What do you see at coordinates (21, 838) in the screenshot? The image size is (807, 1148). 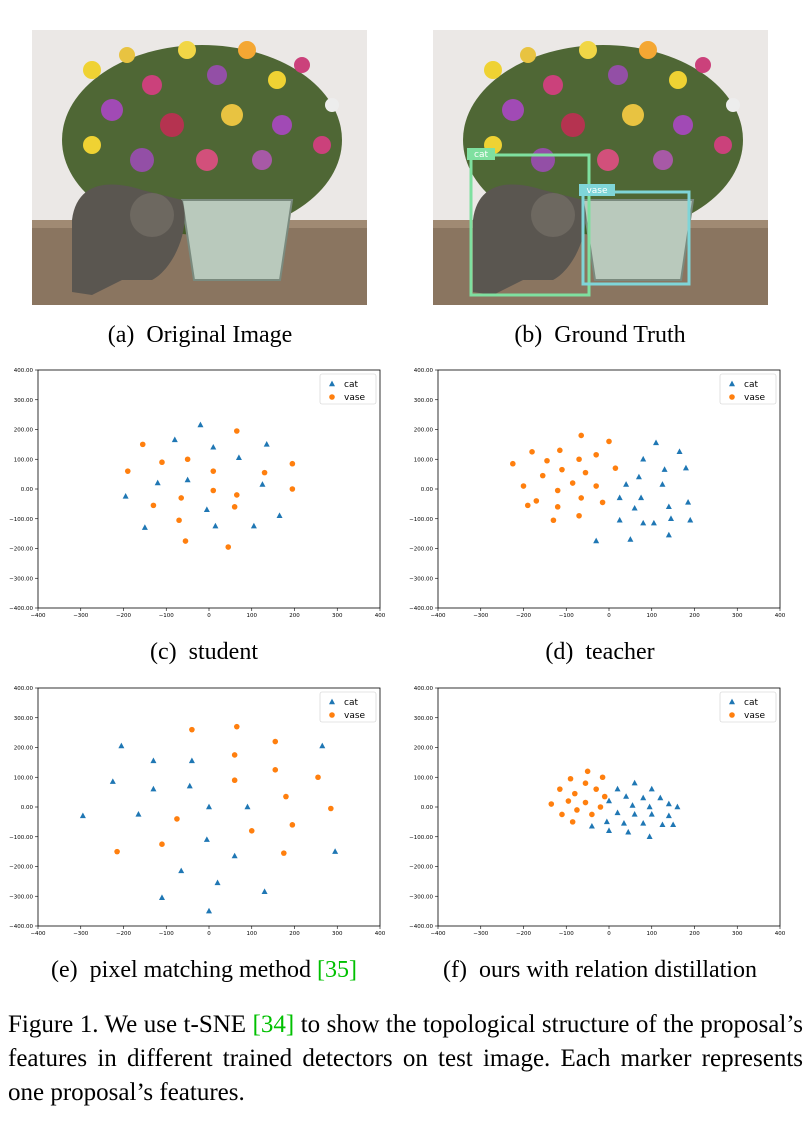 I see `y-tick-label: −100.00` at bounding box center [21, 838].